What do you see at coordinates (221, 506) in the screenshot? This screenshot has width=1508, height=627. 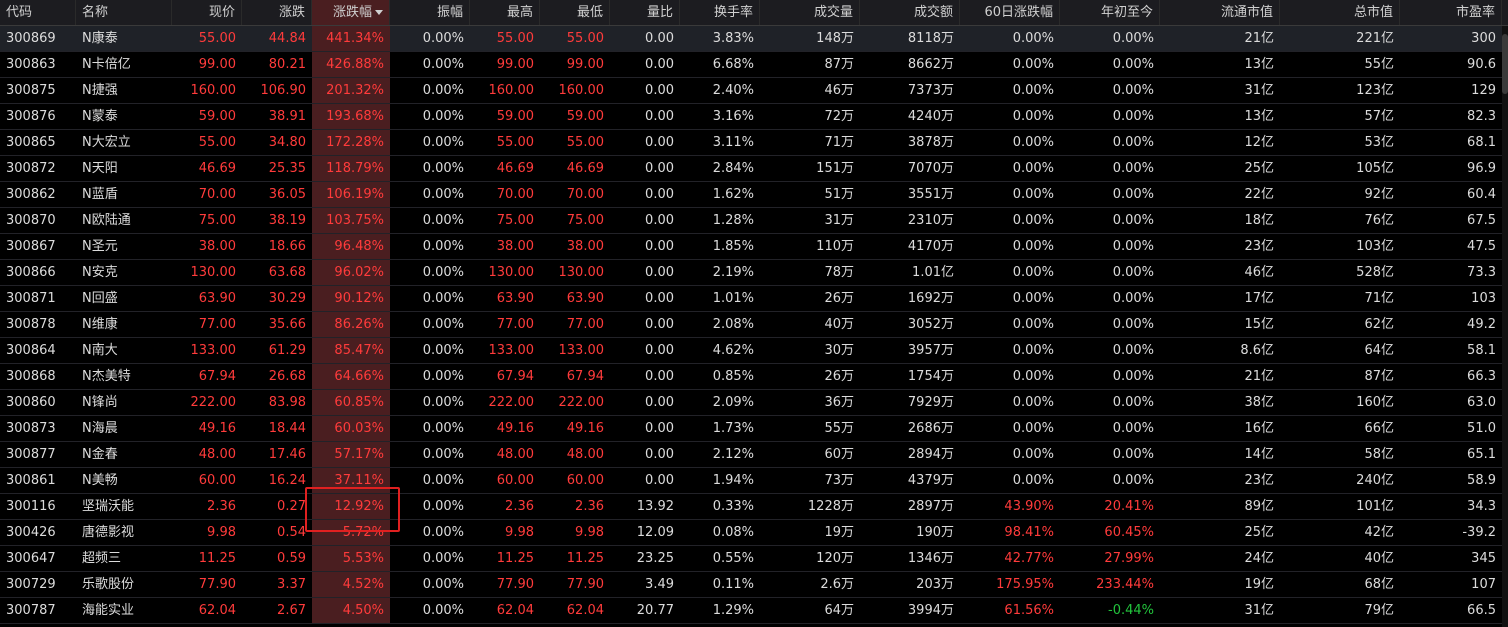 I see `cell-price: 2.36` at bounding box center [221, 506].